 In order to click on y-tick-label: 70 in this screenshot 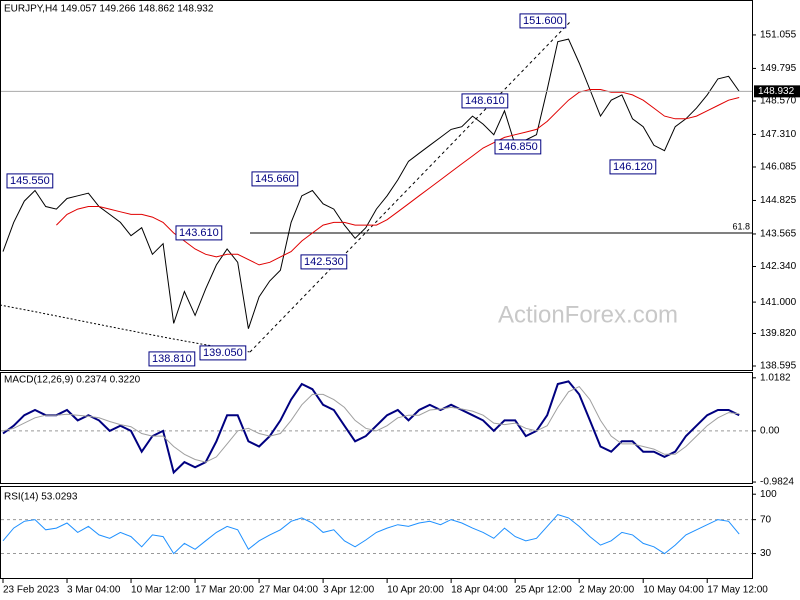, I will do `click(766, 519)`.